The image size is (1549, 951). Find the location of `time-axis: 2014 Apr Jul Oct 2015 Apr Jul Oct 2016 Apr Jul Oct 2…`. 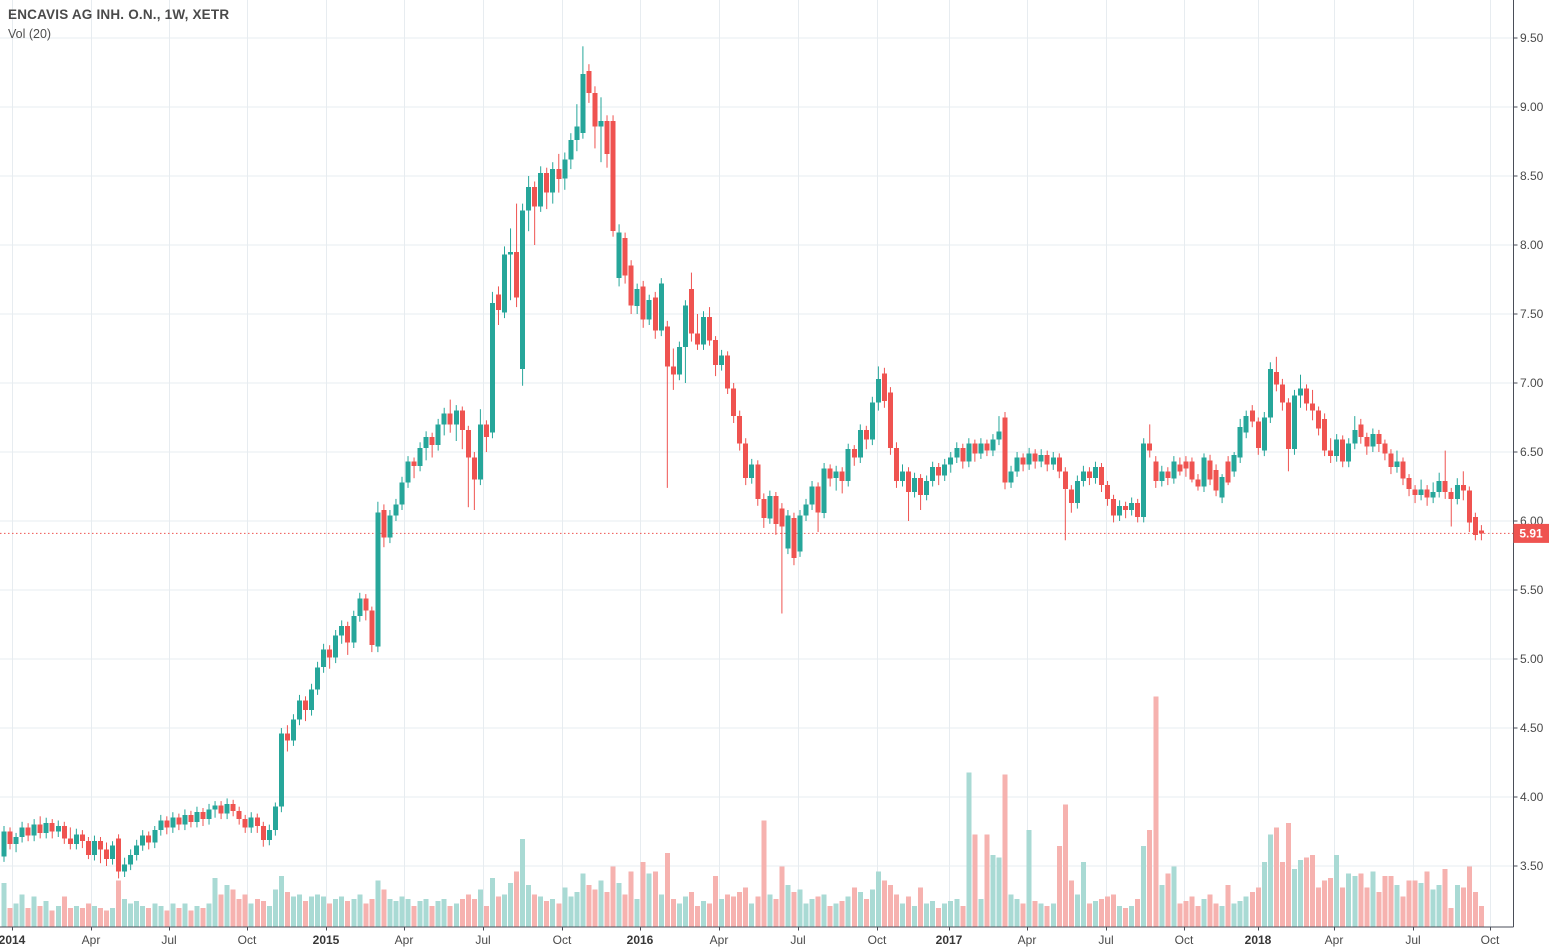

time-axis: 2014 Apr Jul Oct 2015 Apr Jul Oct 2016 Apr Jul Oct 2… is located at coordinates (757, 936).